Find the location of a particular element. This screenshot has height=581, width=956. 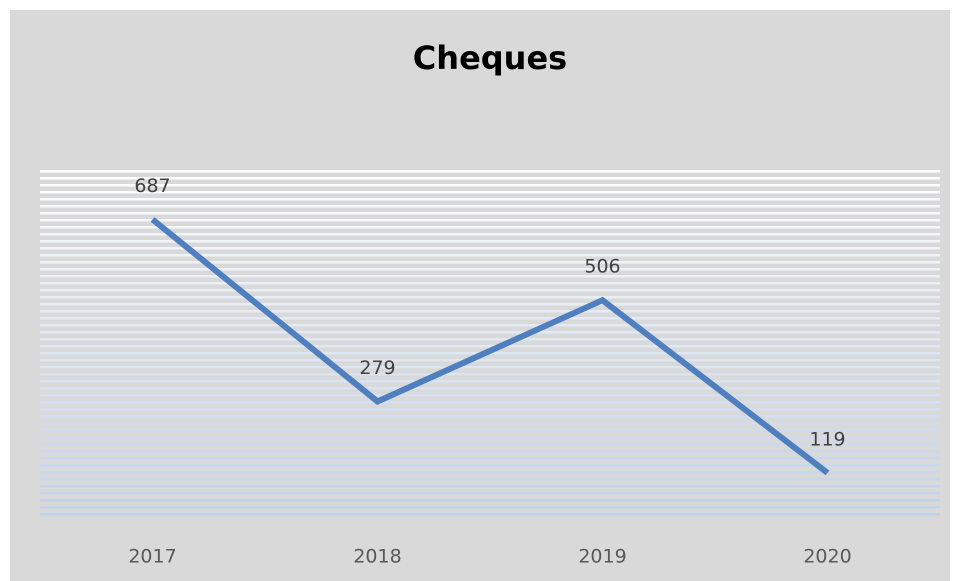

chart-title: Cheques is located at coordinates (490, 58).